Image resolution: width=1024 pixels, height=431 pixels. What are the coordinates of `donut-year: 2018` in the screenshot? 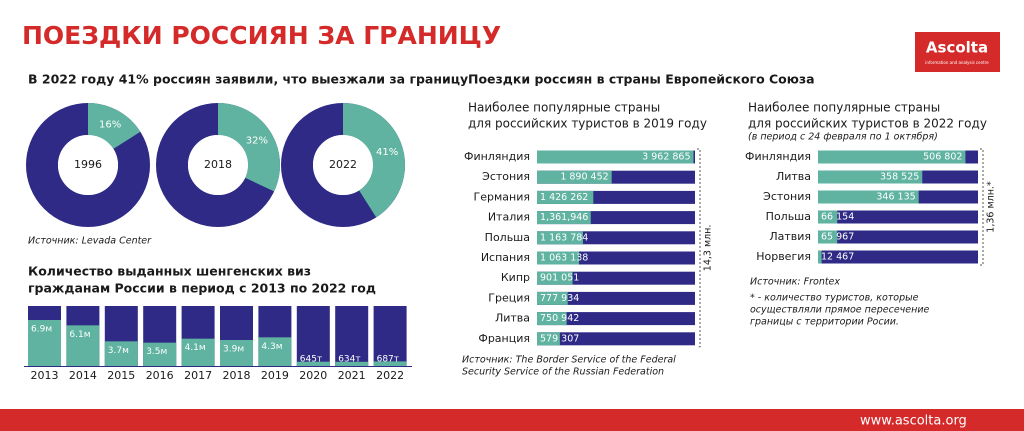 It's located at (218, 164).